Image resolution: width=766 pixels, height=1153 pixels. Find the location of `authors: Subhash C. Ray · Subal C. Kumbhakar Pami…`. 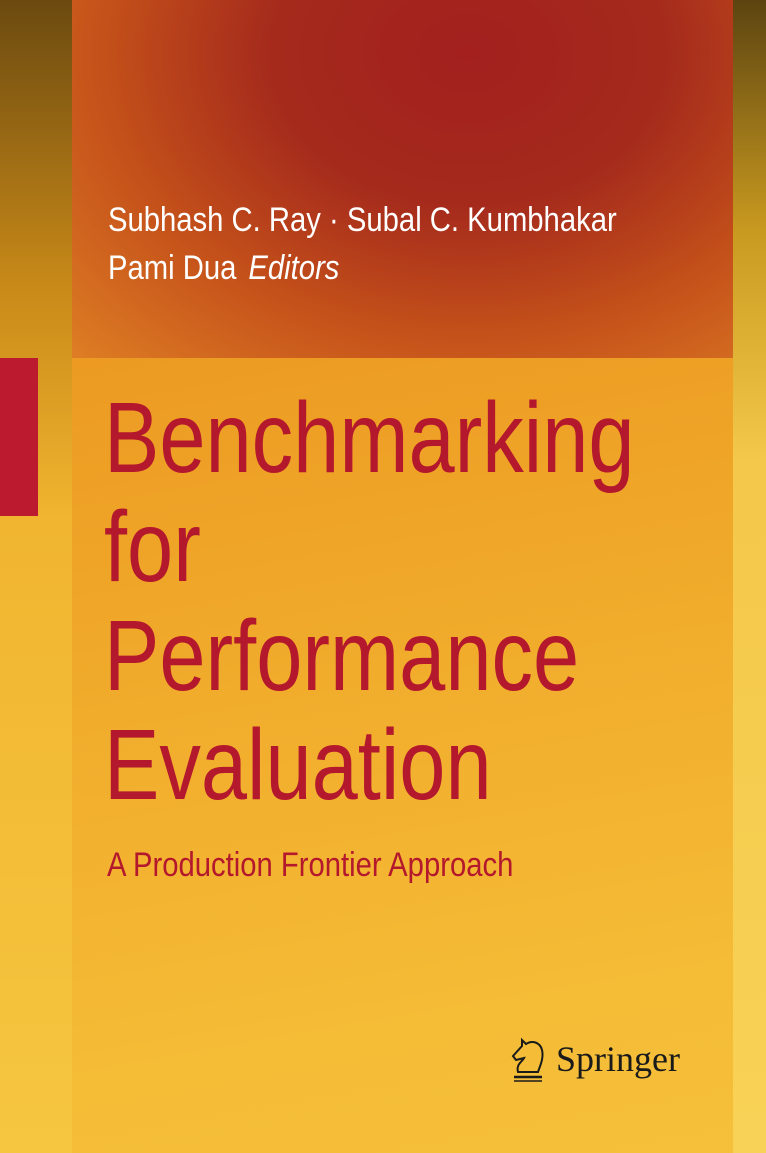

authors: Subhash C. Ray · Subal C. Kumbhakar Pami… is located at coordinates (362, 244).